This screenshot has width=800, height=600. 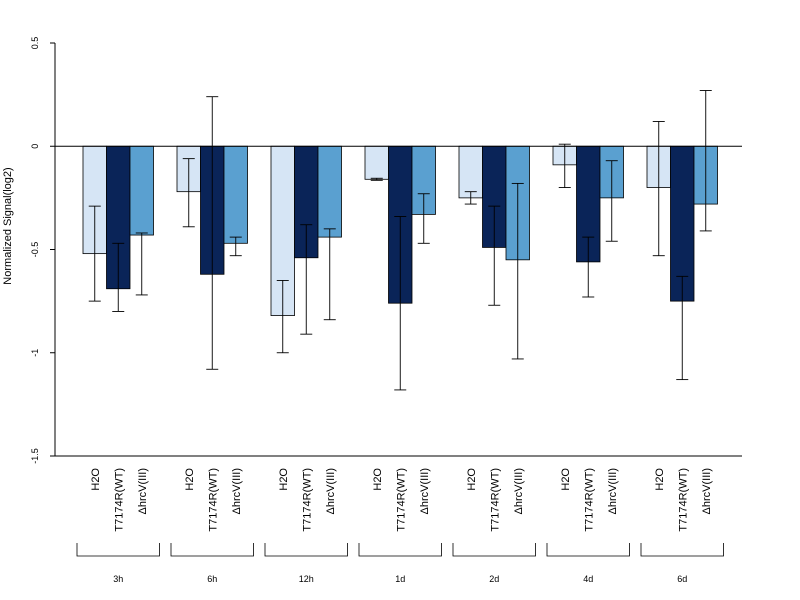 I want to click on y-axis-title: Normalized Signal(log2), so click(x=8, y=225).